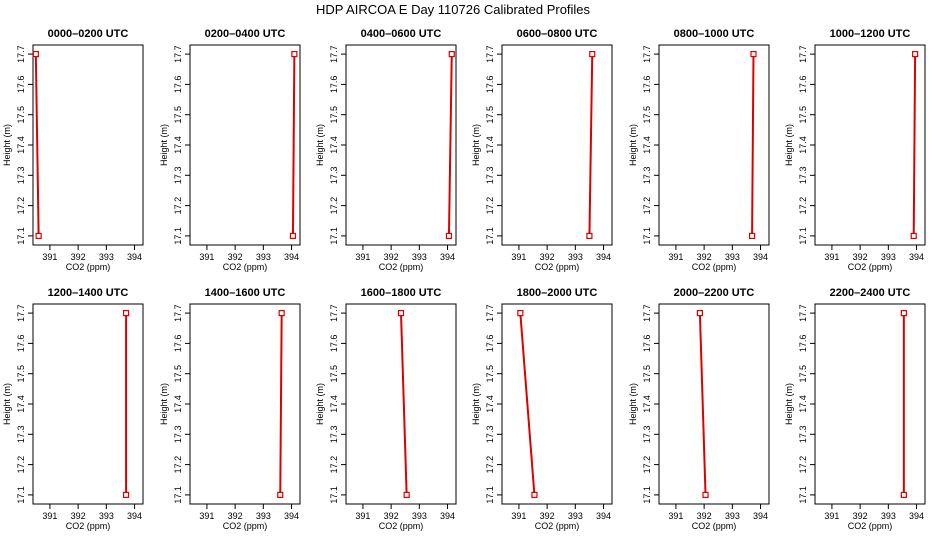 This screenshot has height=540, width=936. Describe the element at coordinates (401, 34) in the screenshot. I see `panel-title: 0400–0600 UTC` at that location.